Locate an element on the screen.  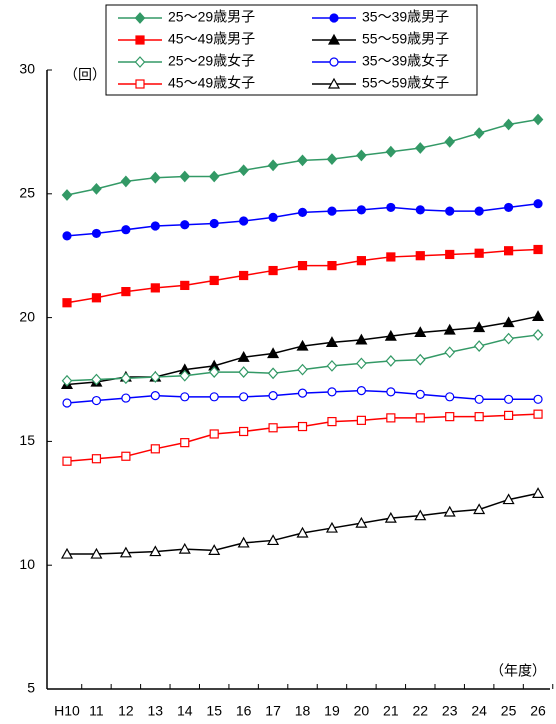
x-axis-label: （年度） is located at coordinates (518, 671).